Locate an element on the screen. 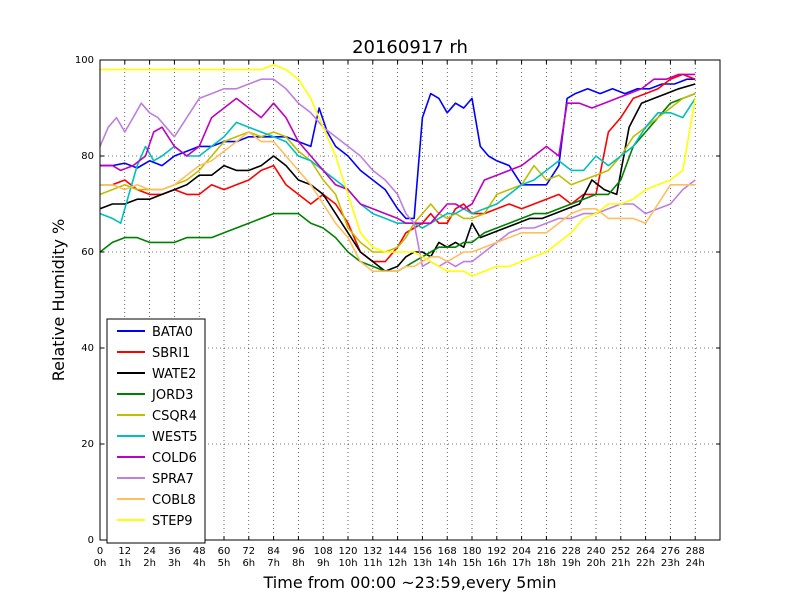 The height and width of the screenshot is (600, 800). legend-label-sbri1: SBRI1 is located at coordinates (171, 353).